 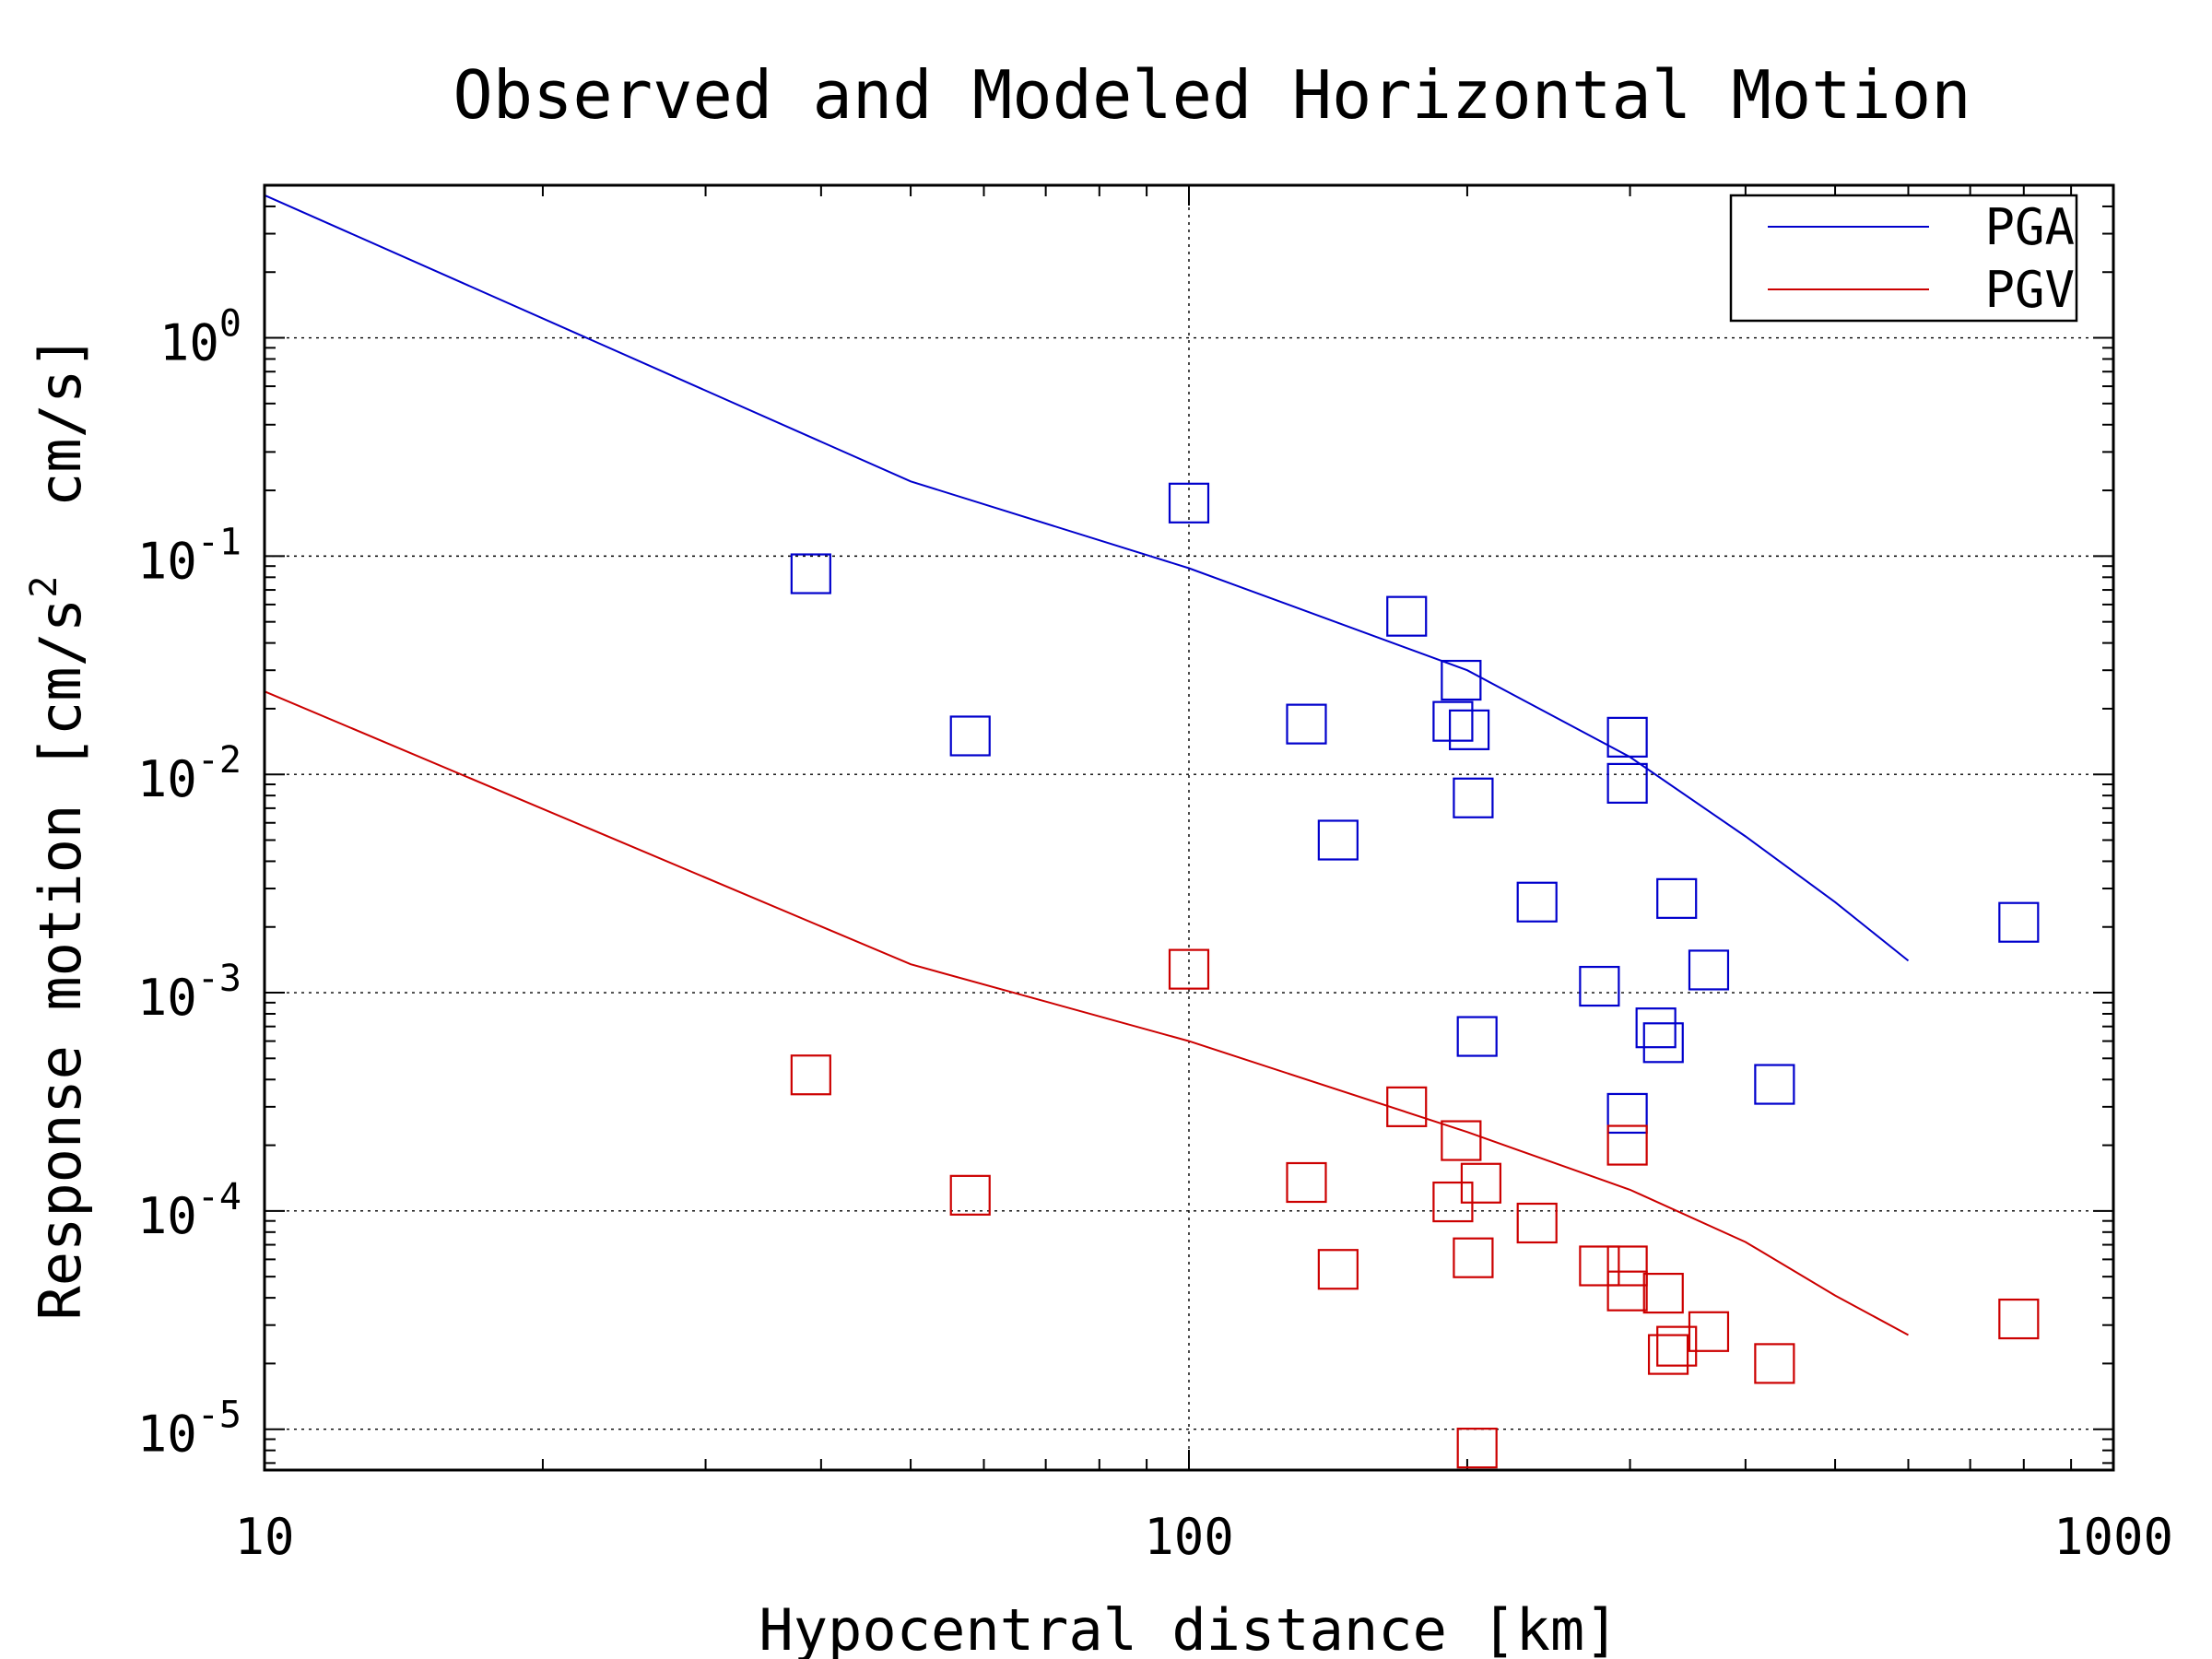 I want to click on y-axis-label: Response motion [cm/s2 cm/s], so click(x=58, y=827).